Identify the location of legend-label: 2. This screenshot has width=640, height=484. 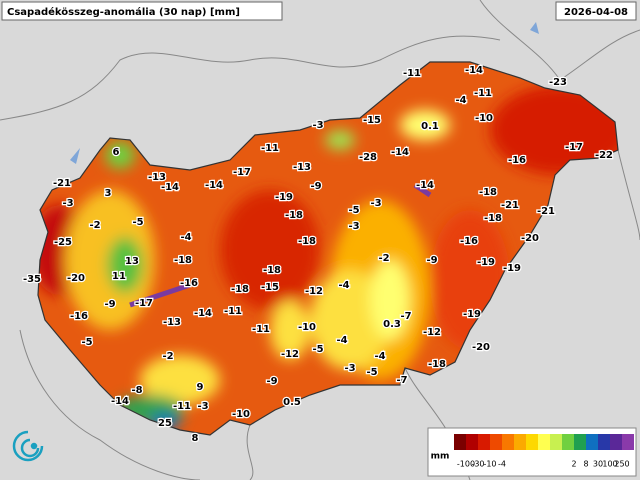
(573, 464).